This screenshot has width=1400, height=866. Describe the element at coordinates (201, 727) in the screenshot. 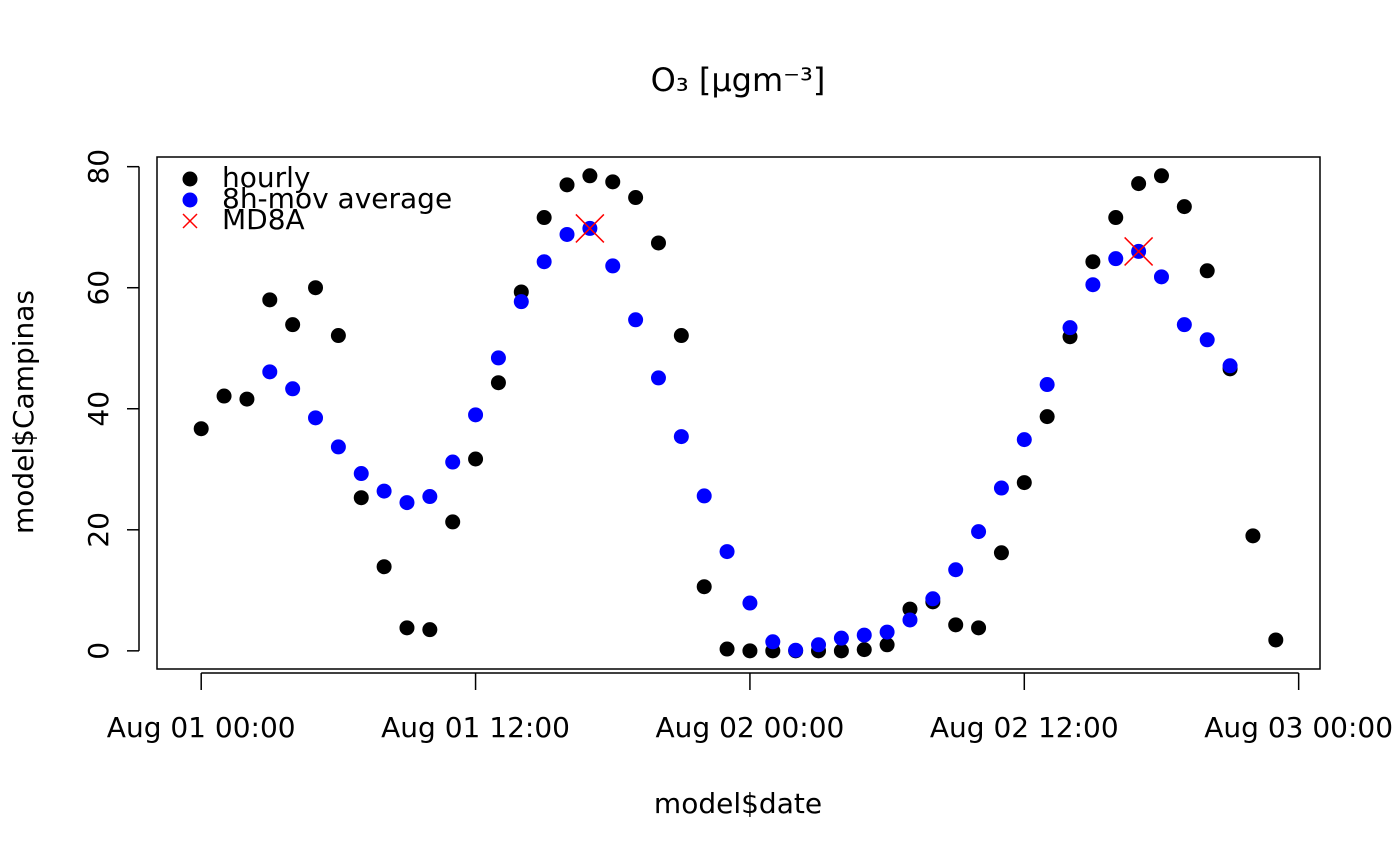

I see `x-tick-label: Aug 01 00:00` at that location.